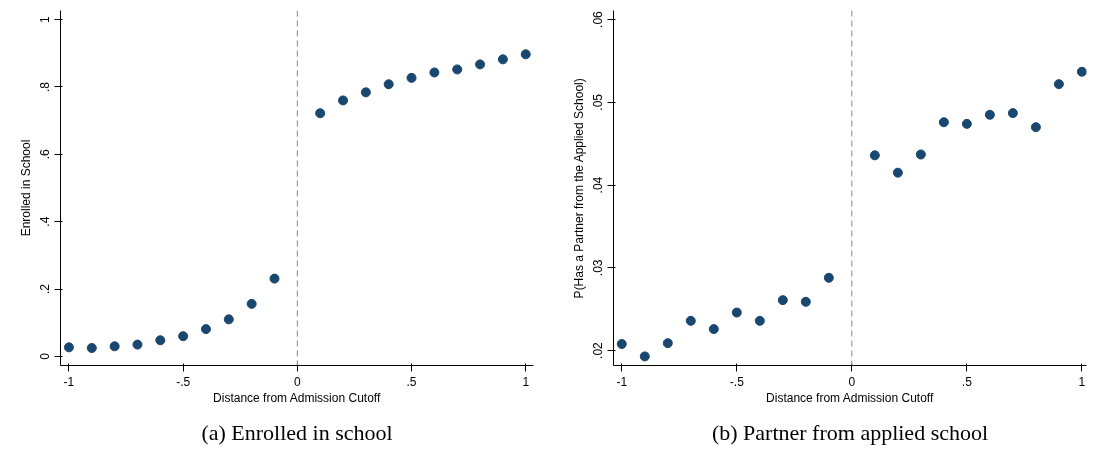  Describe the element at coordinates (25, 188) in the screenshot. I see `y-axis-title: Enrolled in School` at that location.